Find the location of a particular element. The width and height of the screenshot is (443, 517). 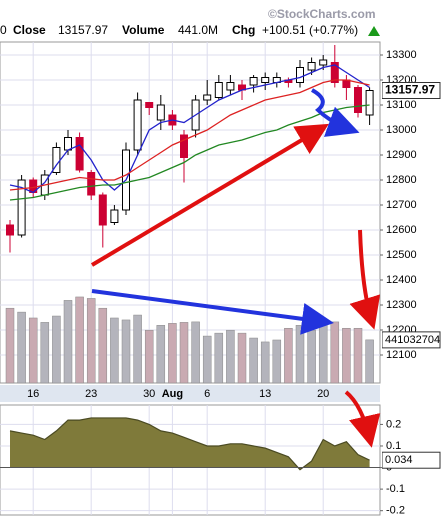

indicator-area is located at coordinates (190, 443).